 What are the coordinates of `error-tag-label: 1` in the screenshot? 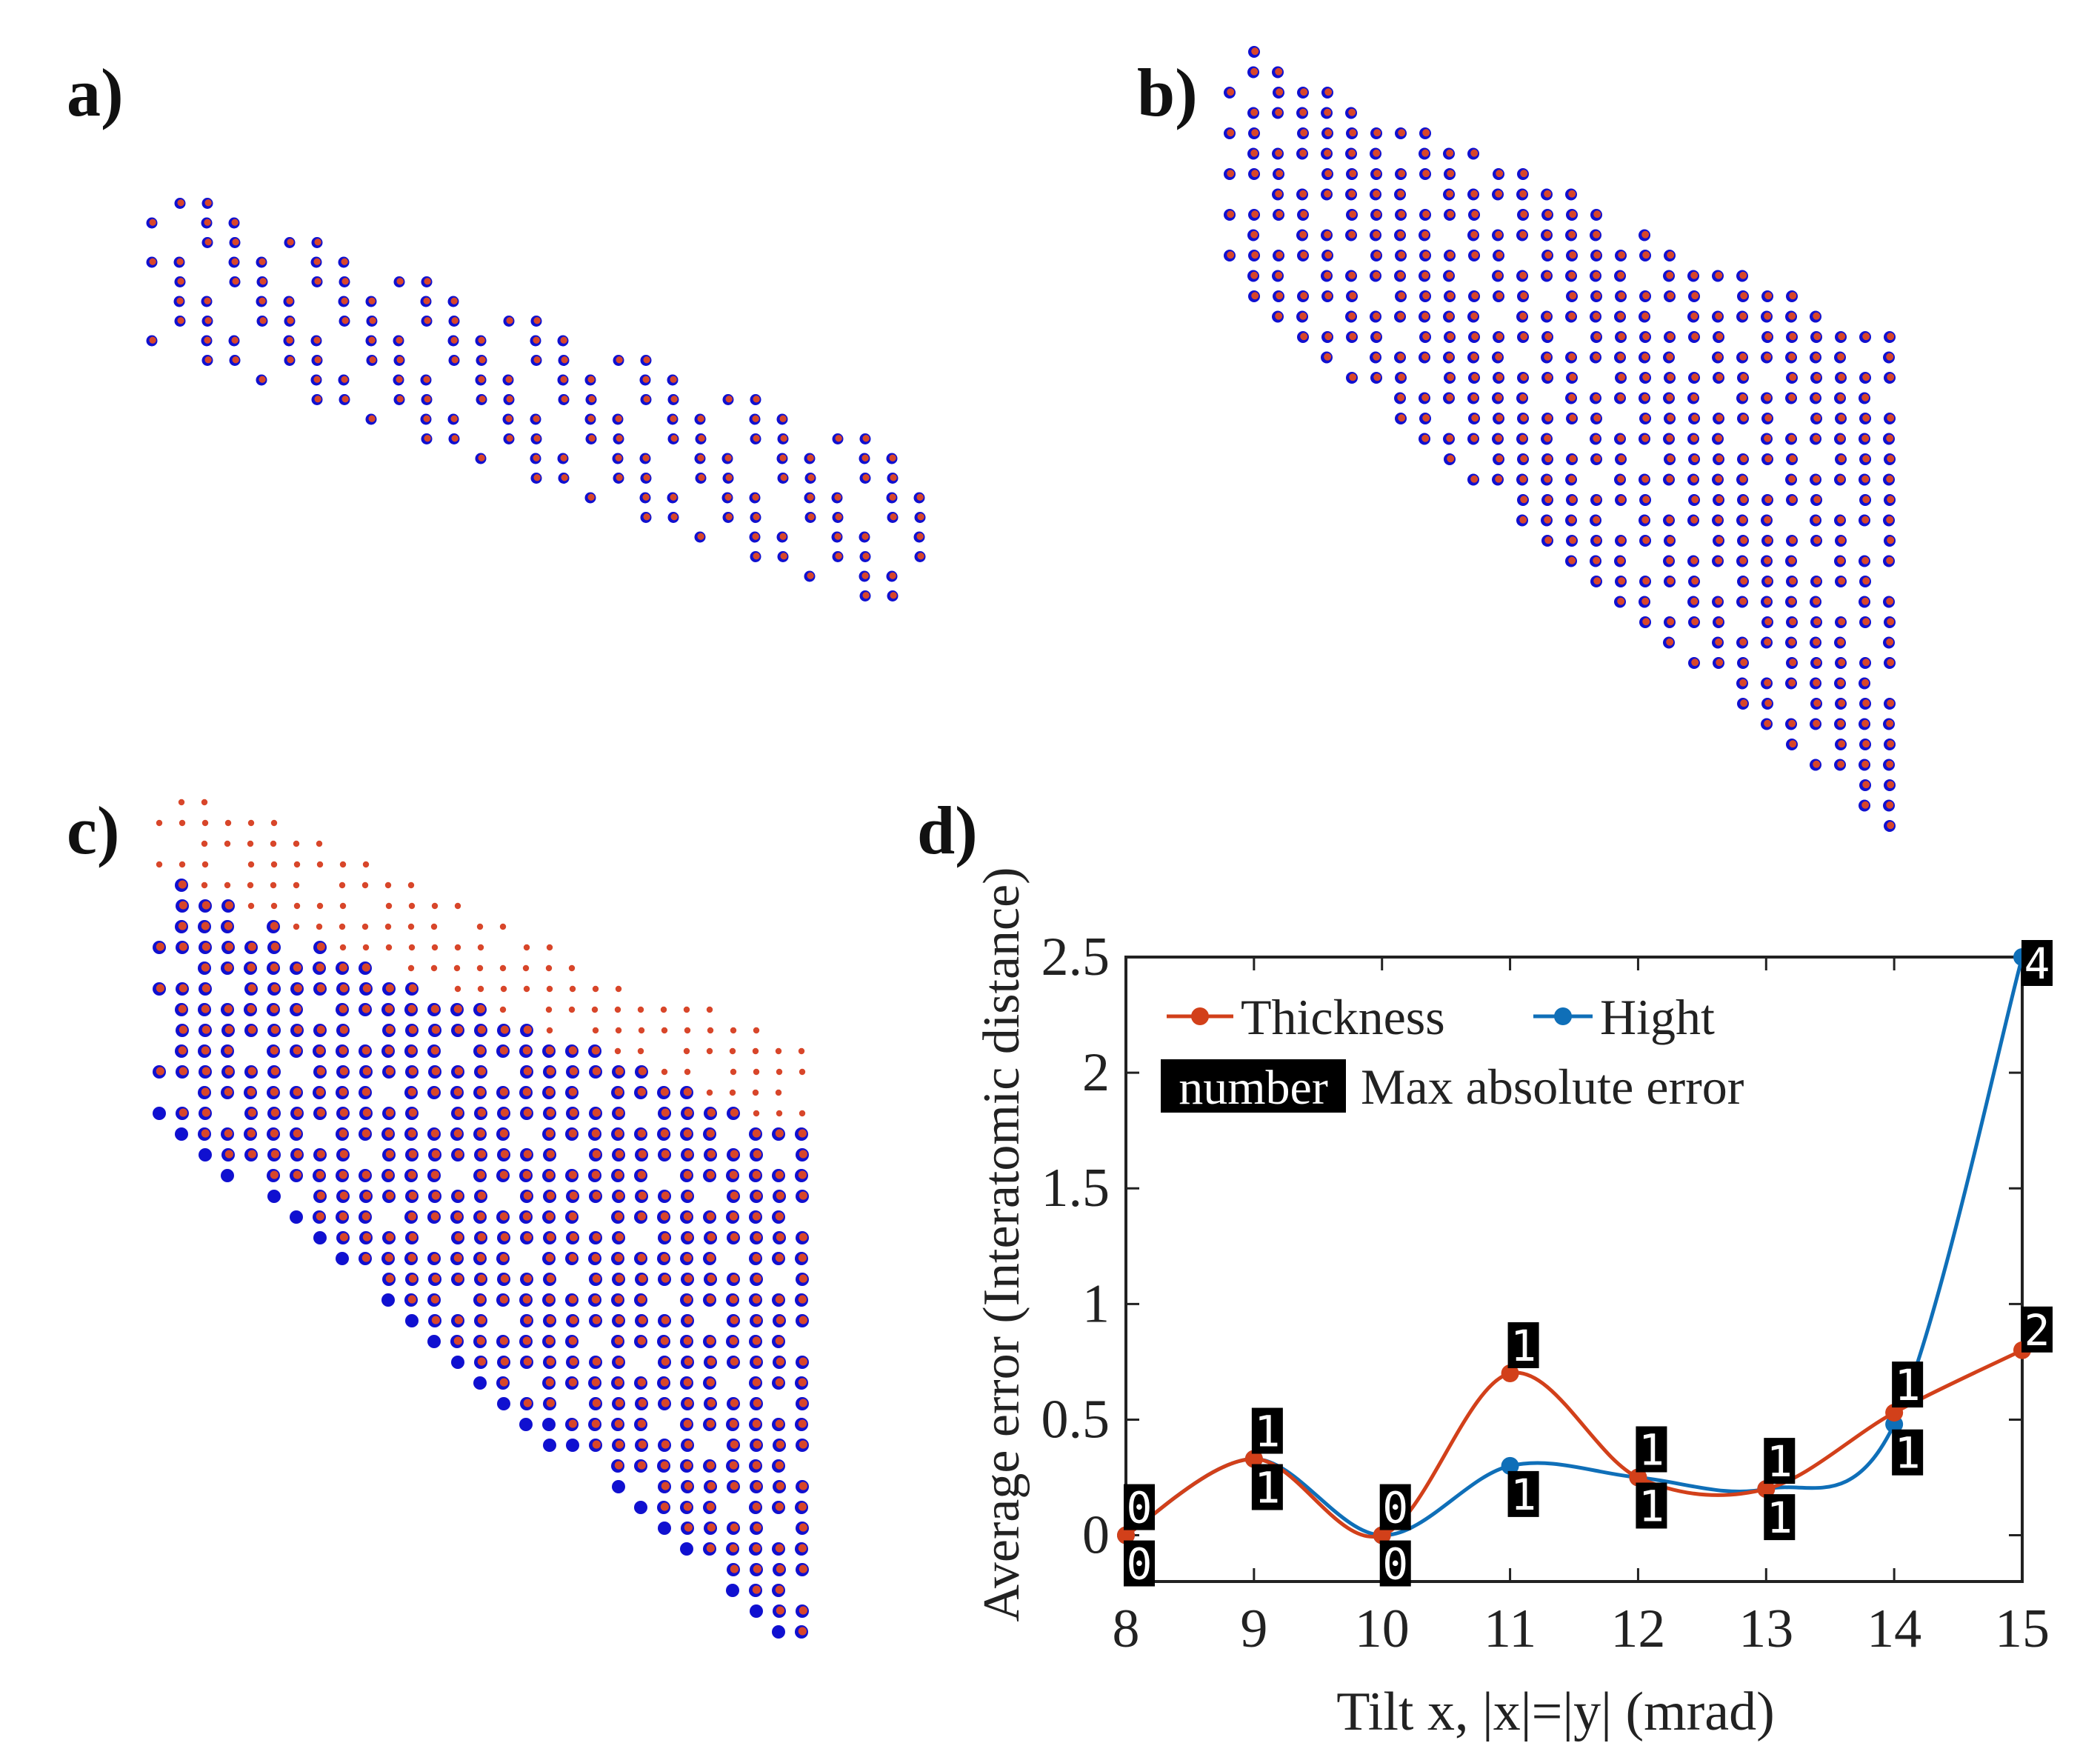 It's located at (1908, 1385).